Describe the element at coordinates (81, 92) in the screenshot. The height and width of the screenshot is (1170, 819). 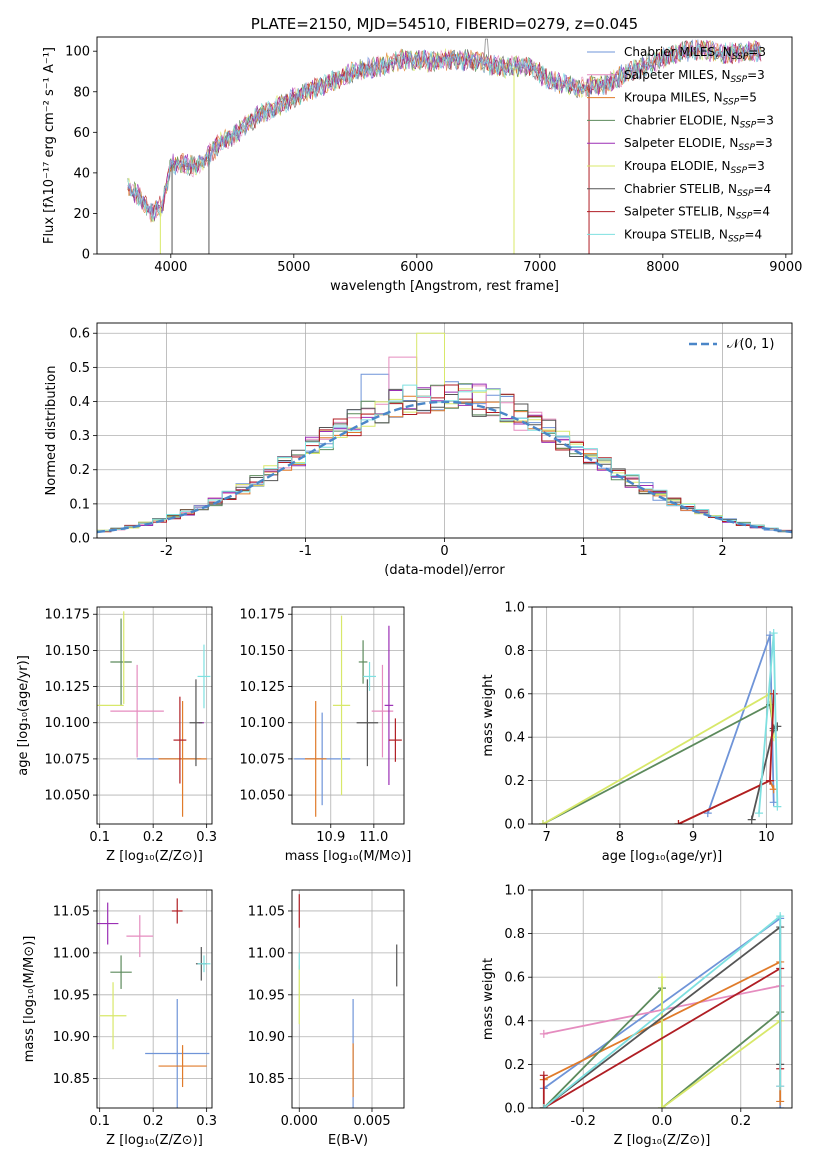
I see `y-tick-label: 80` at that location.